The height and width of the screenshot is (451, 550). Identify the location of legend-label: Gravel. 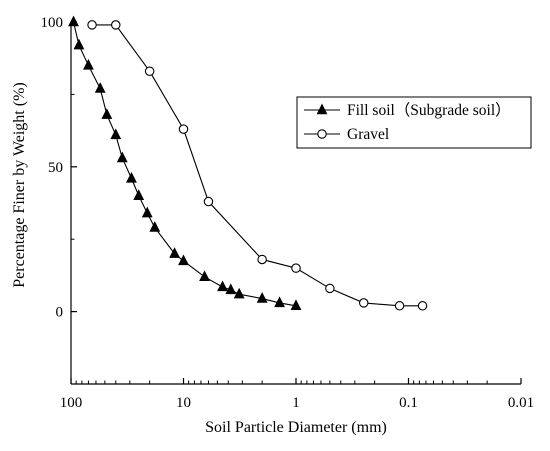
(368, 134).